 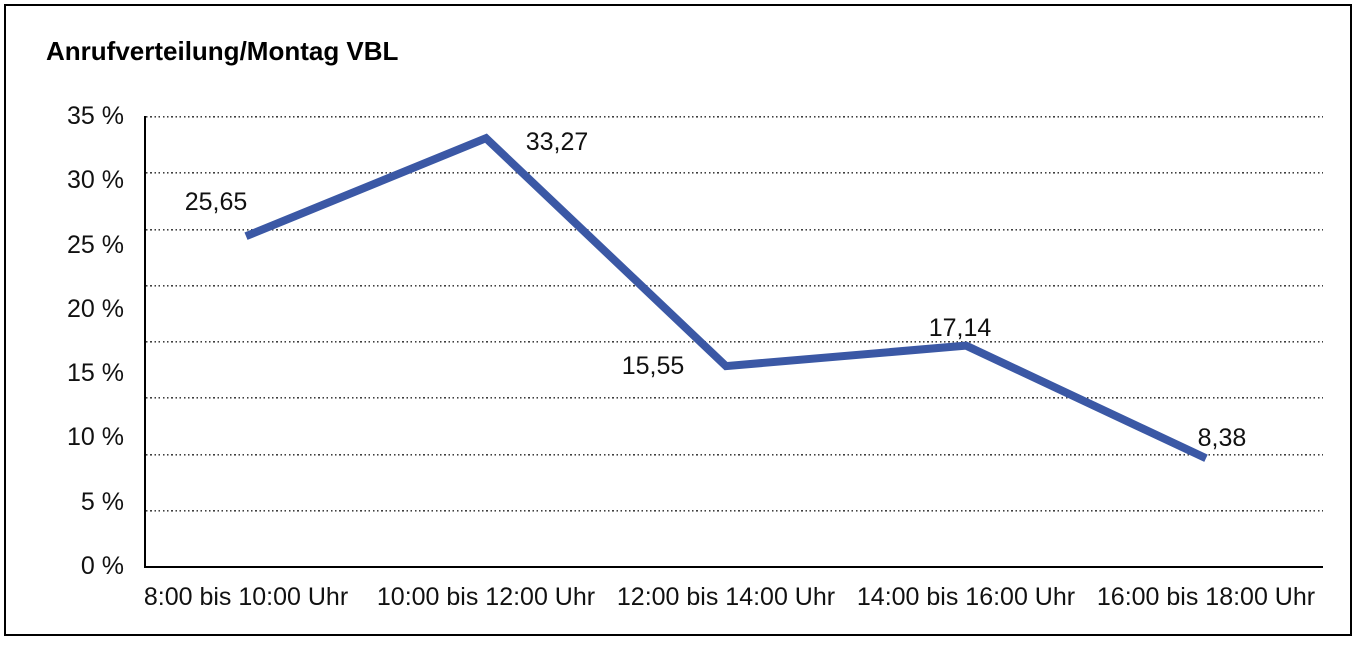 I want to click on x-tick-label: 10:00 bis 12:00 Uhr, so click(x=486, y=597).